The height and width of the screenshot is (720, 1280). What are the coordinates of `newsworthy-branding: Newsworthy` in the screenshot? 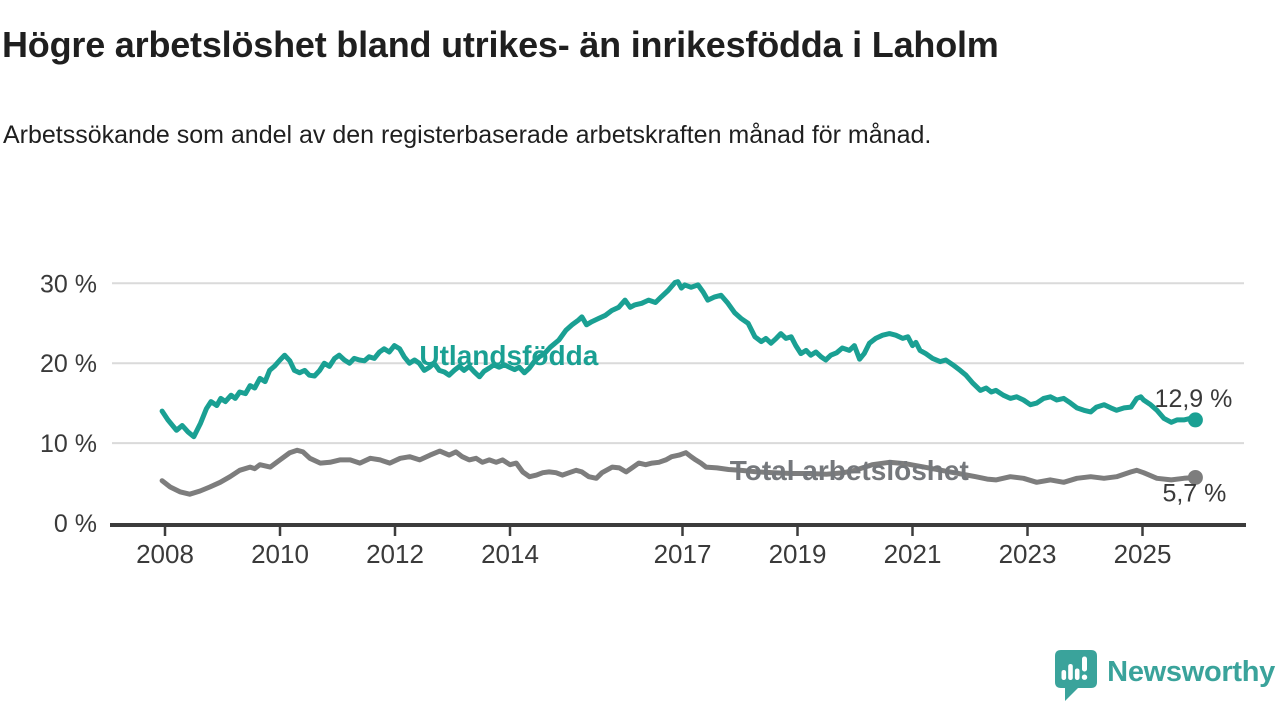 It's located at (1164, 672).